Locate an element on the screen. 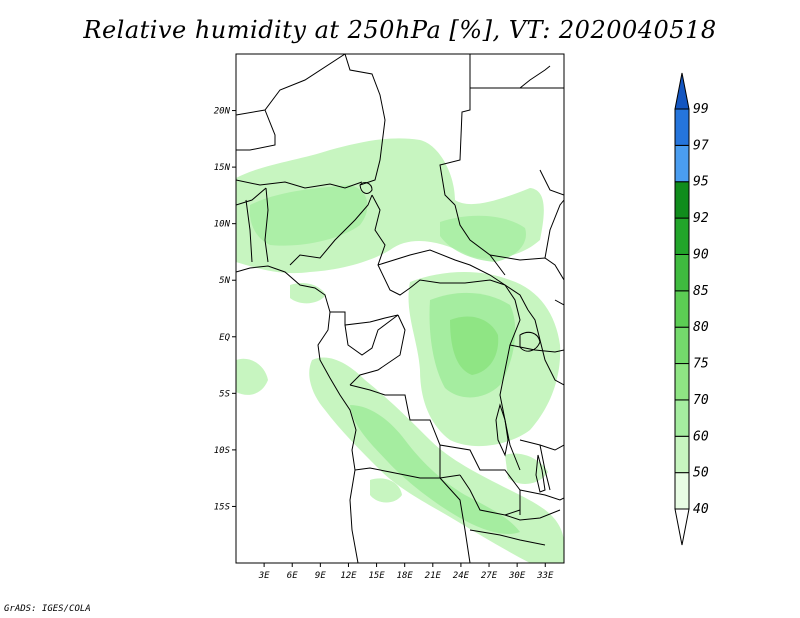 This screenshot has width=800, height=618. lat-tick-label: 20N is located at coordinates (222, 112).